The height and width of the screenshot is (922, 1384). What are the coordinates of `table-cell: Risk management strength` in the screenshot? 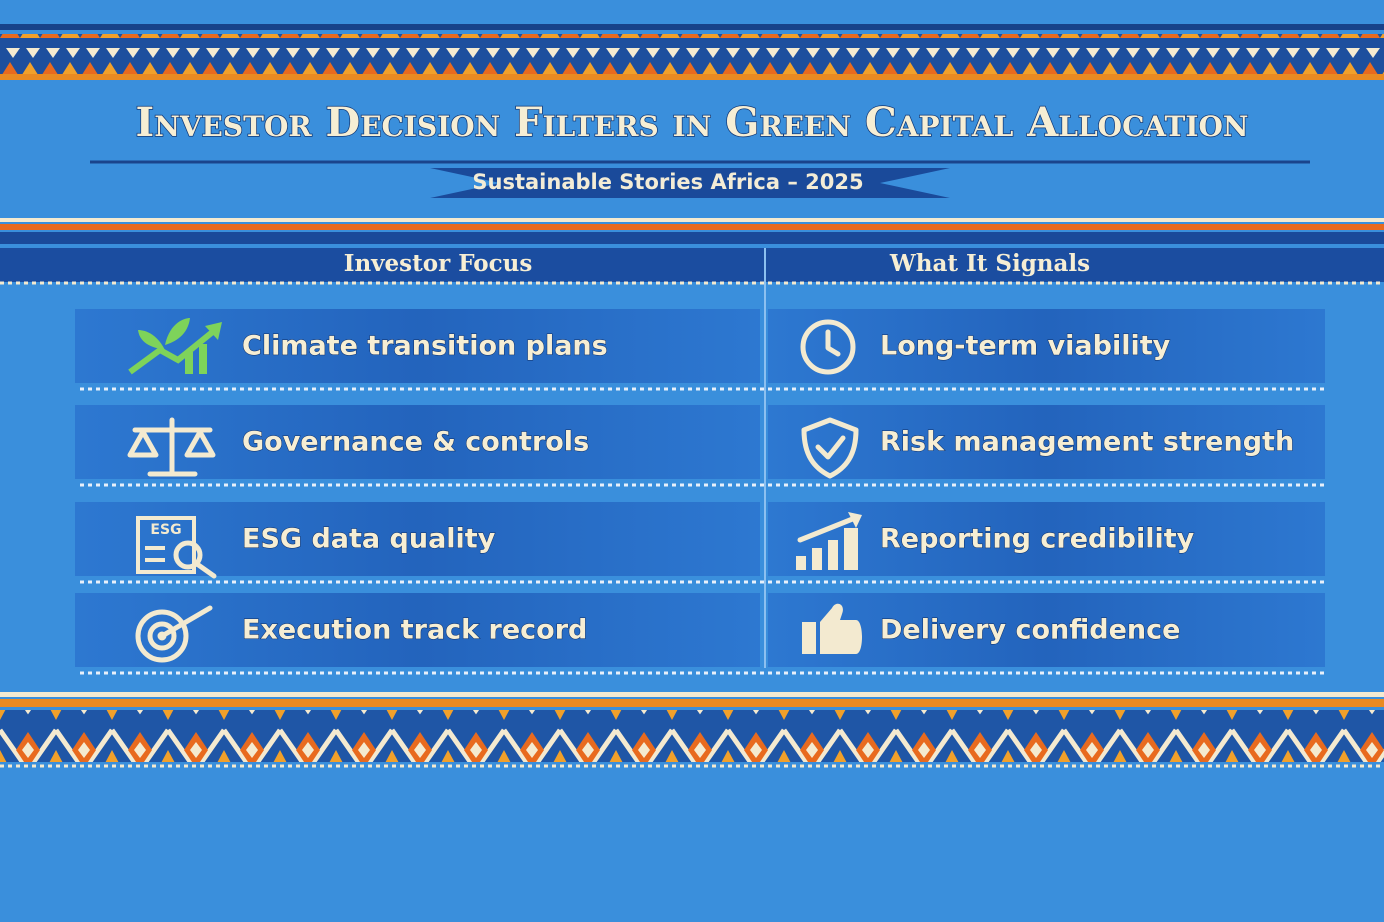 It's located at (1087, 442).